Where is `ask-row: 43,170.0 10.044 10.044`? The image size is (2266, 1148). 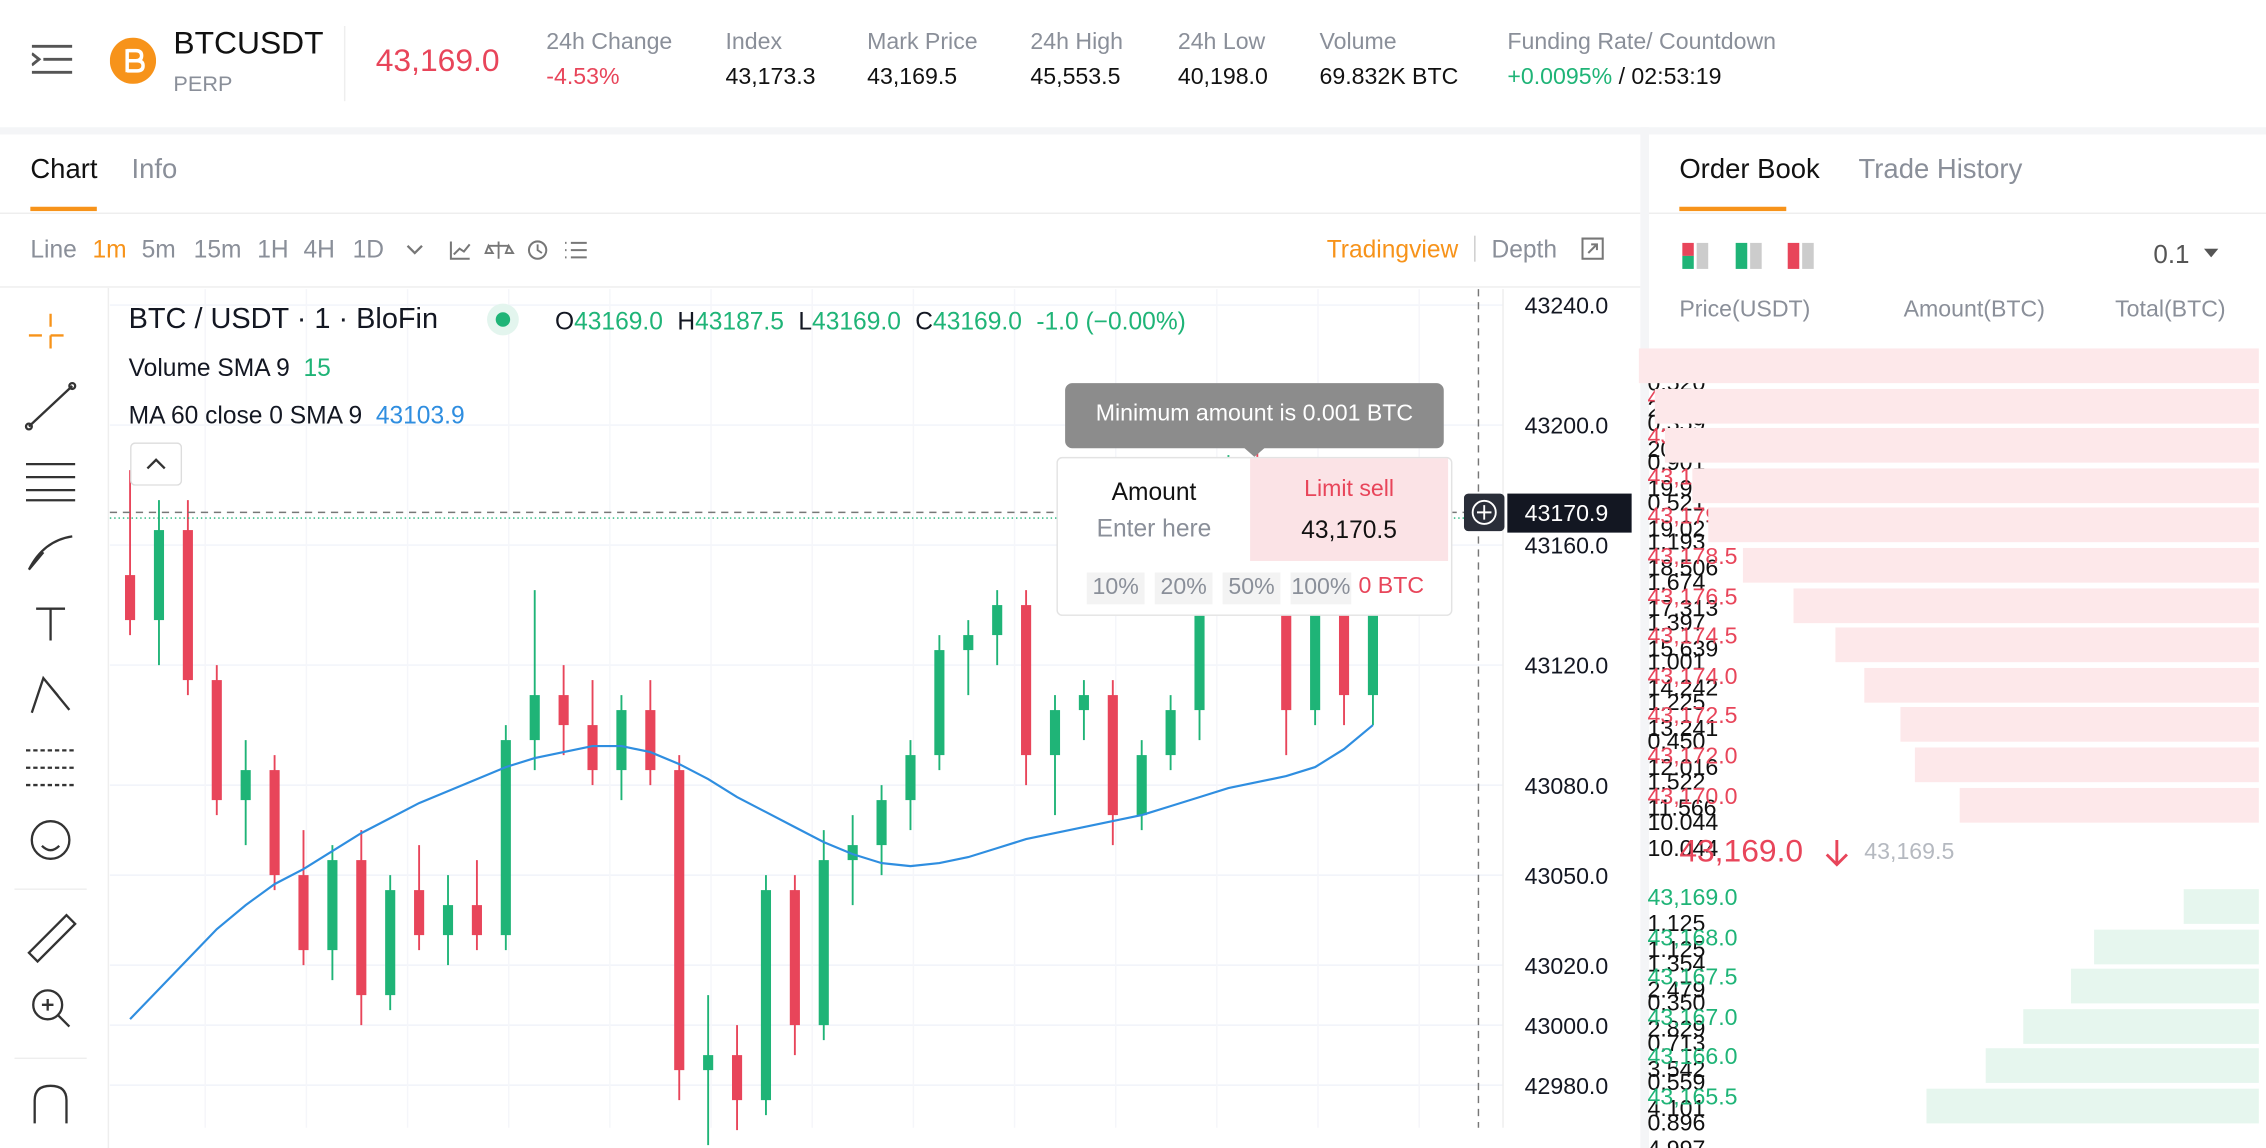 ask-row: 43,170.0 10.044 10.044 is located at coordinates (1957, 822).